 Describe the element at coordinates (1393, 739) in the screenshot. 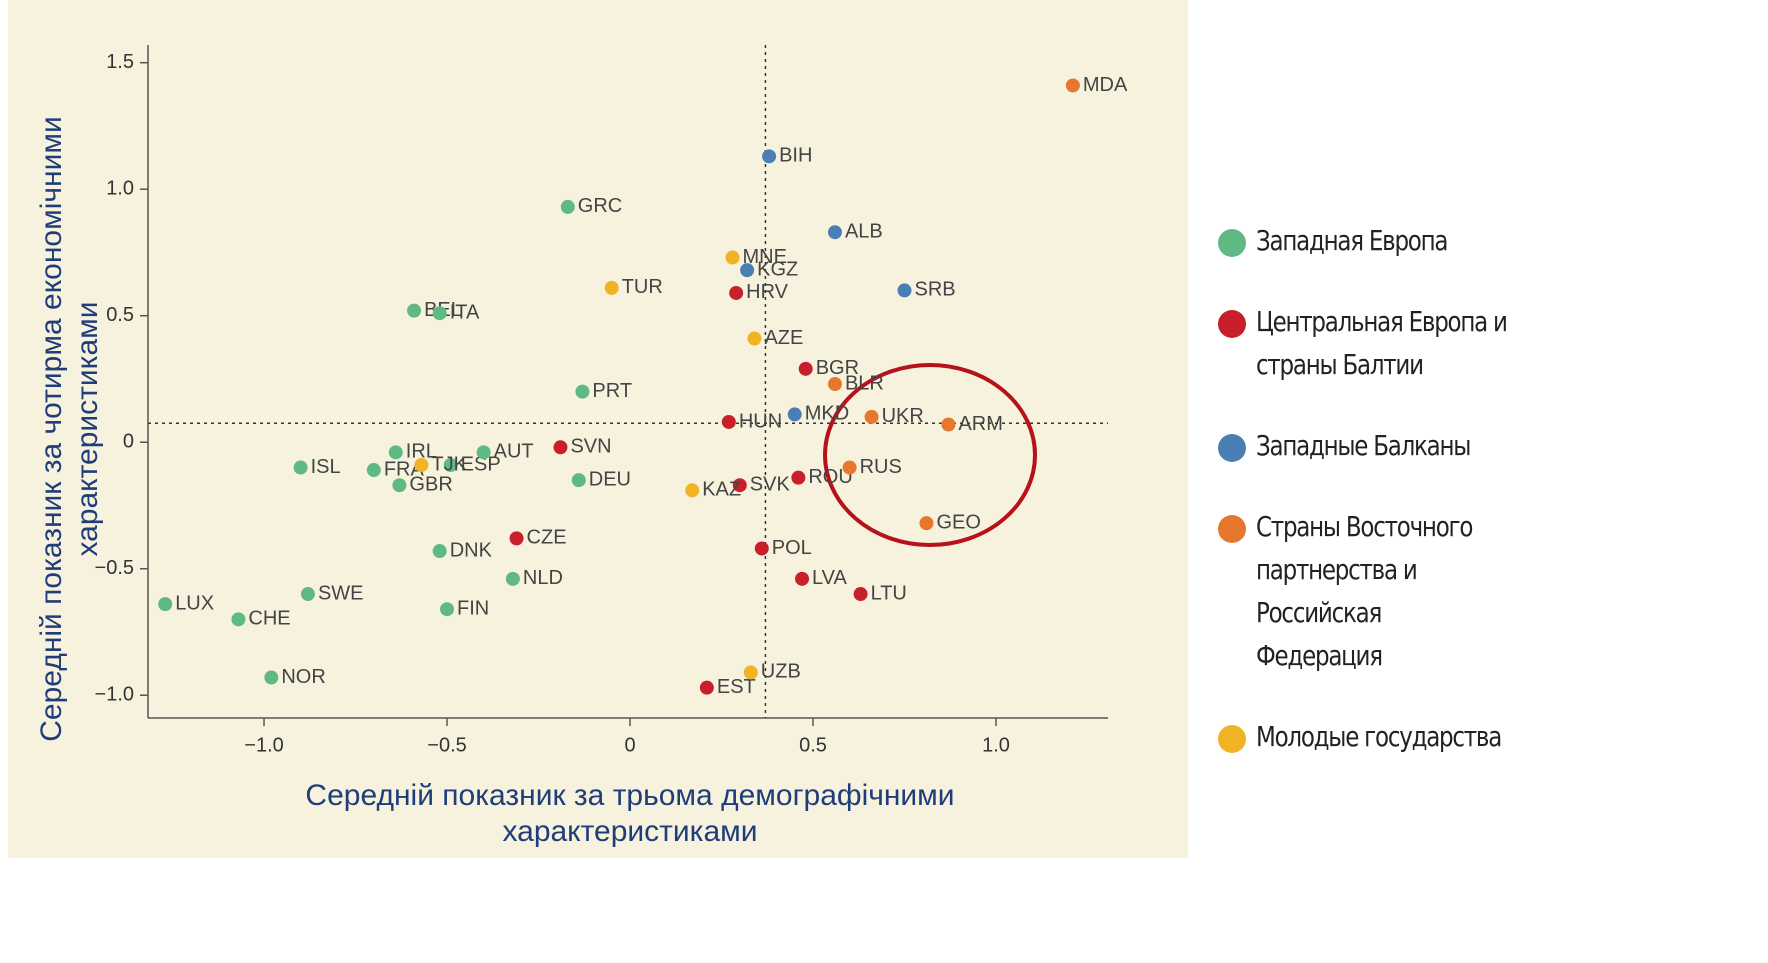

I see `legend-item: Молодые государства` at that location.